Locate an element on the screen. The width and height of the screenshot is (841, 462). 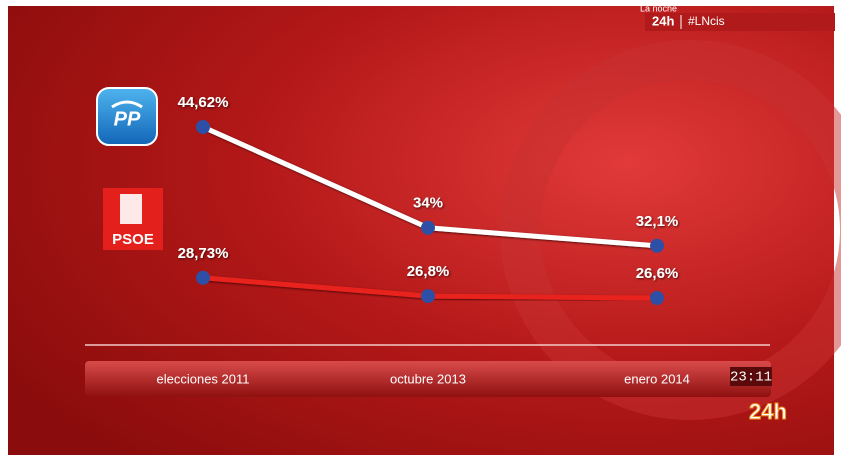
x-tick-label: enero 2014 is located at coordinates (657, 378).